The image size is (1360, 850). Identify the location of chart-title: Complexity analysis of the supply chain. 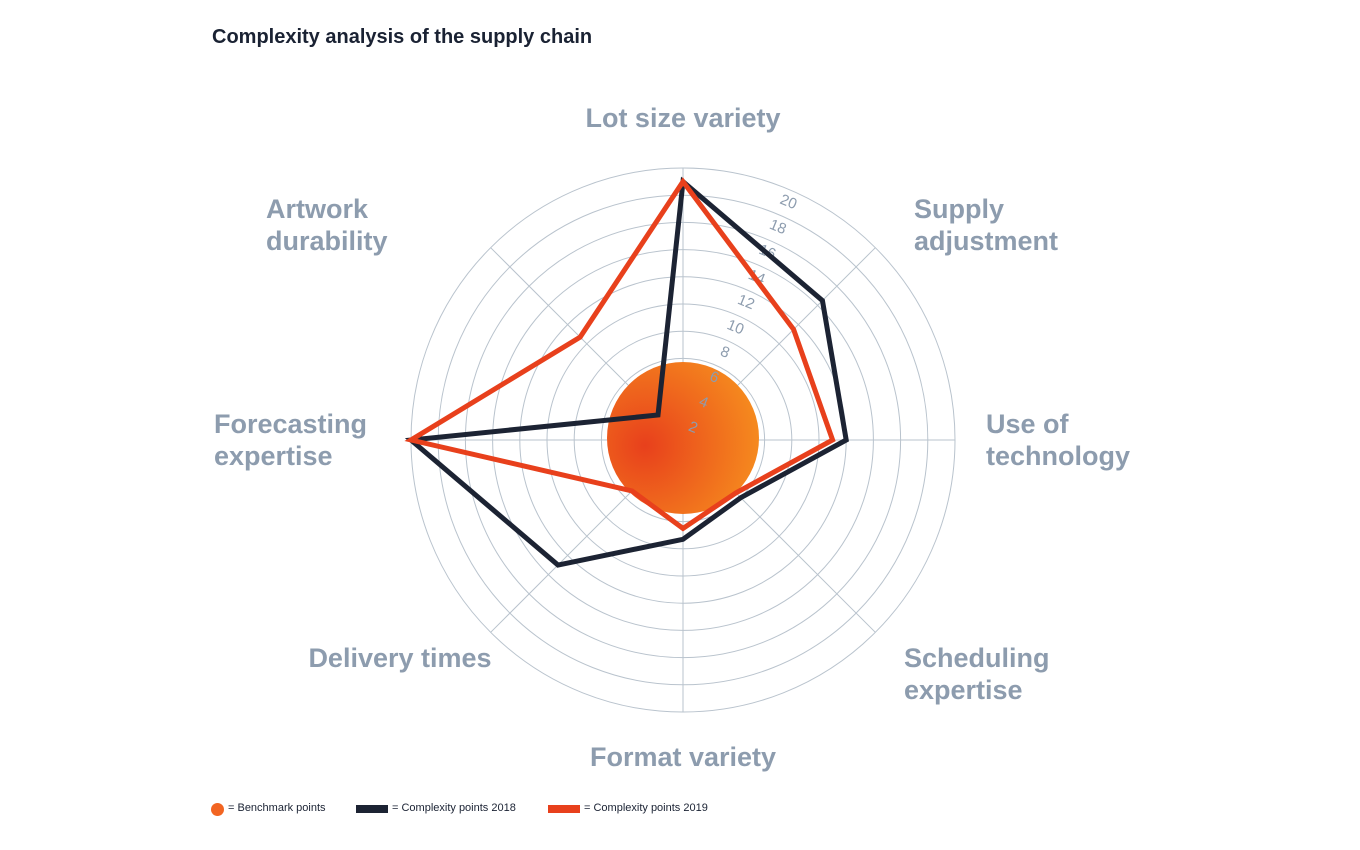
(402, 37).